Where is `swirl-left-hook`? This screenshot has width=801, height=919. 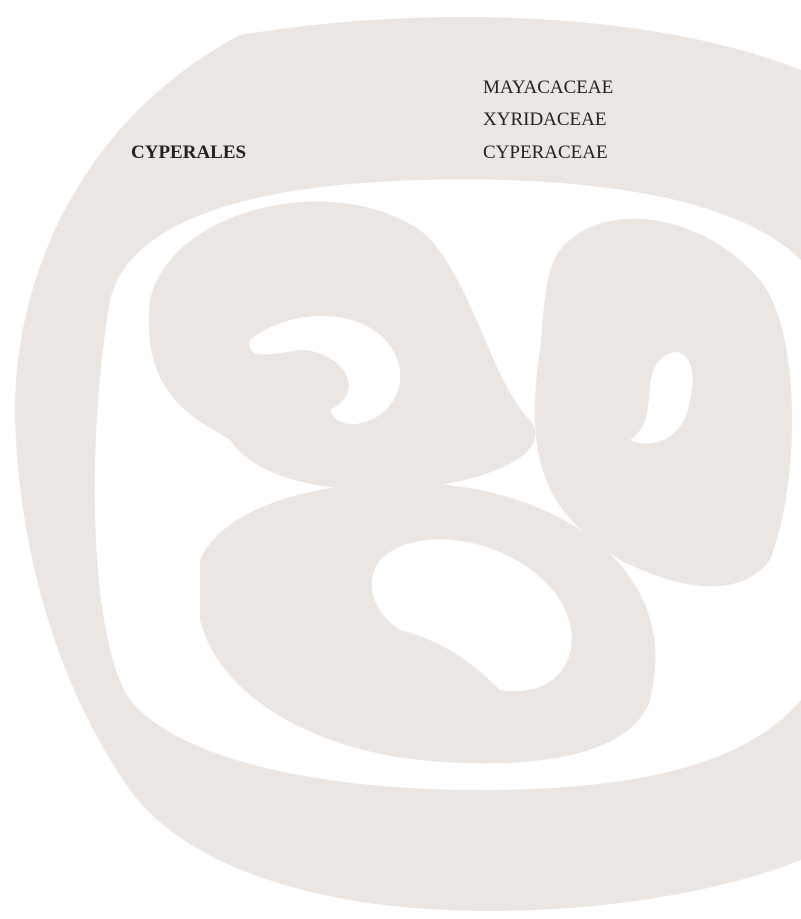 swirl-left-hook is located at coordinates (325, 370).